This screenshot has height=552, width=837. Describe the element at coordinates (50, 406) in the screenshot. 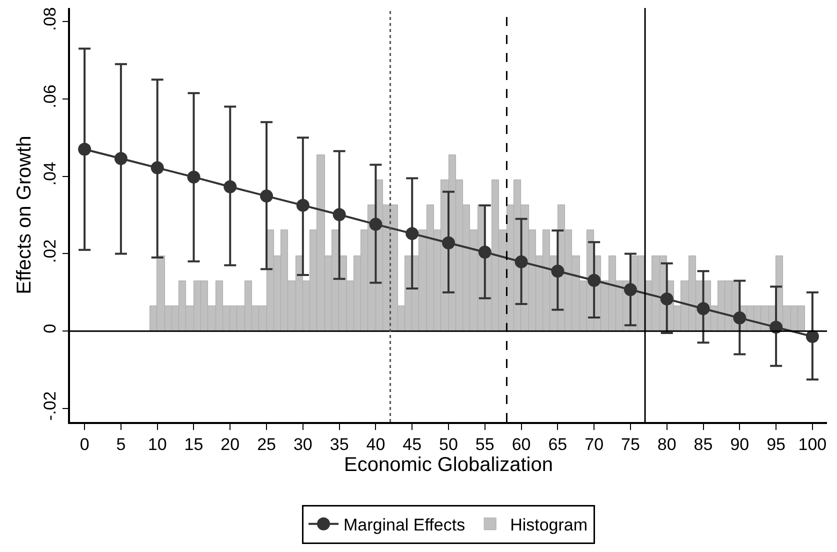

I see `y-tick-label: -.02` at that location.